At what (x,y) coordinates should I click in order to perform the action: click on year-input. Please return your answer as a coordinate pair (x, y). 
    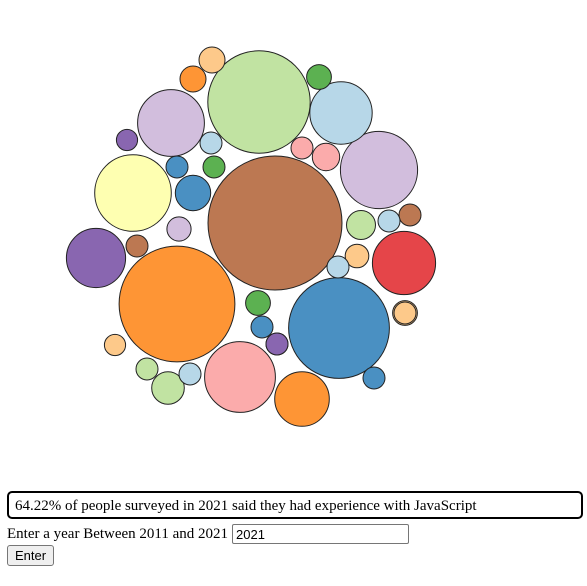
    Looking at the image, I should click on (321, 534).